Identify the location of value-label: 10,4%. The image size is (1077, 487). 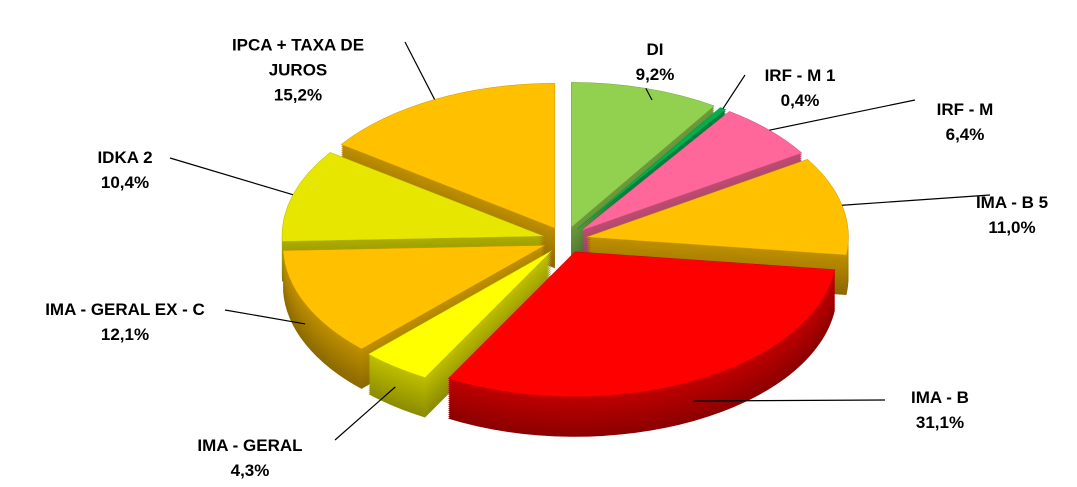
(125, 182).